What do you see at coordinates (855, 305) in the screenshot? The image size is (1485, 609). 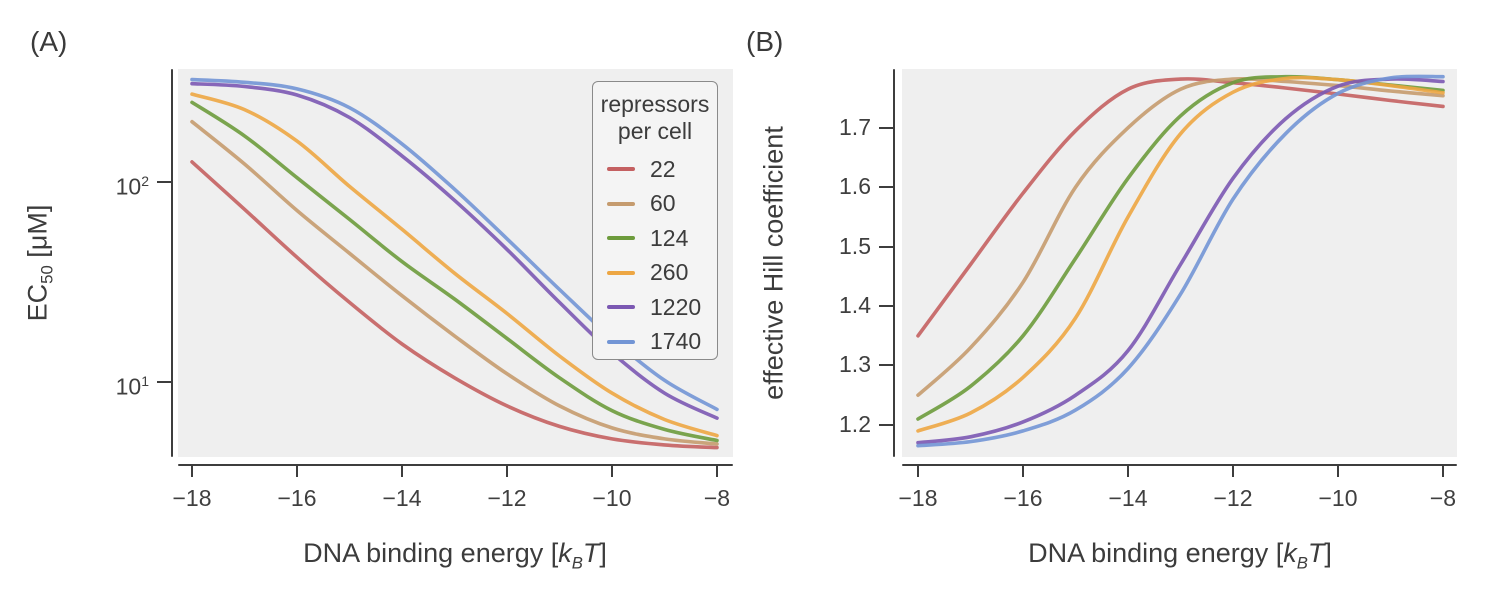 I see `y-tick-label: 1.4` at bounding box center [855, 305].